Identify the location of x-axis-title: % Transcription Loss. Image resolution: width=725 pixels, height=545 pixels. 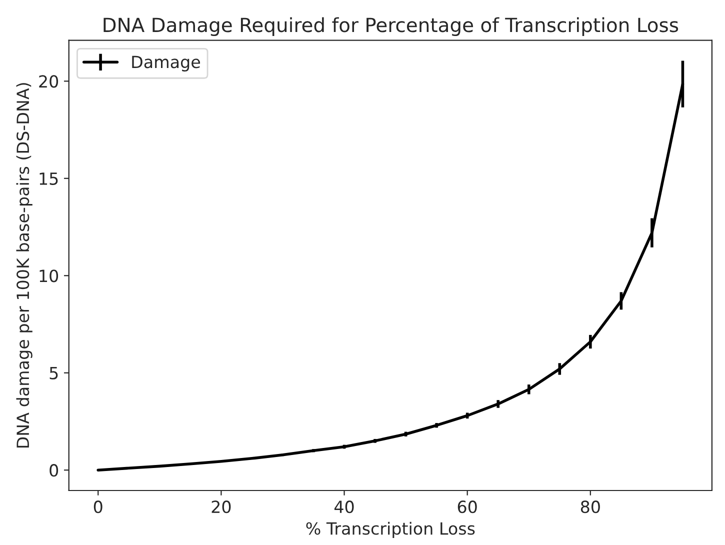
(390, 530).